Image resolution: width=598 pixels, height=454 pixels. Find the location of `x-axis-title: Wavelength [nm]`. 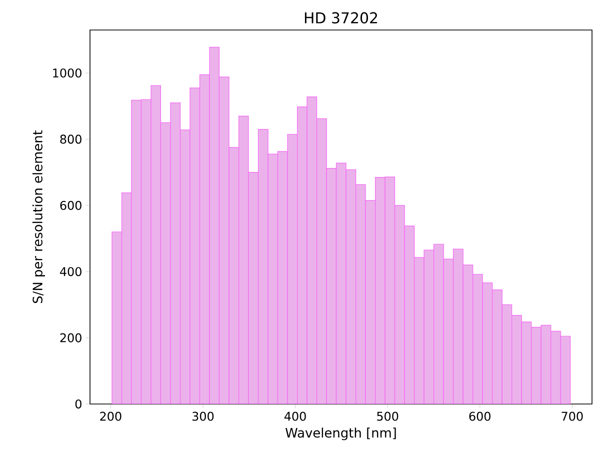

x-axis-title: Wavelength [nm] is located at coordinates (341, 434).